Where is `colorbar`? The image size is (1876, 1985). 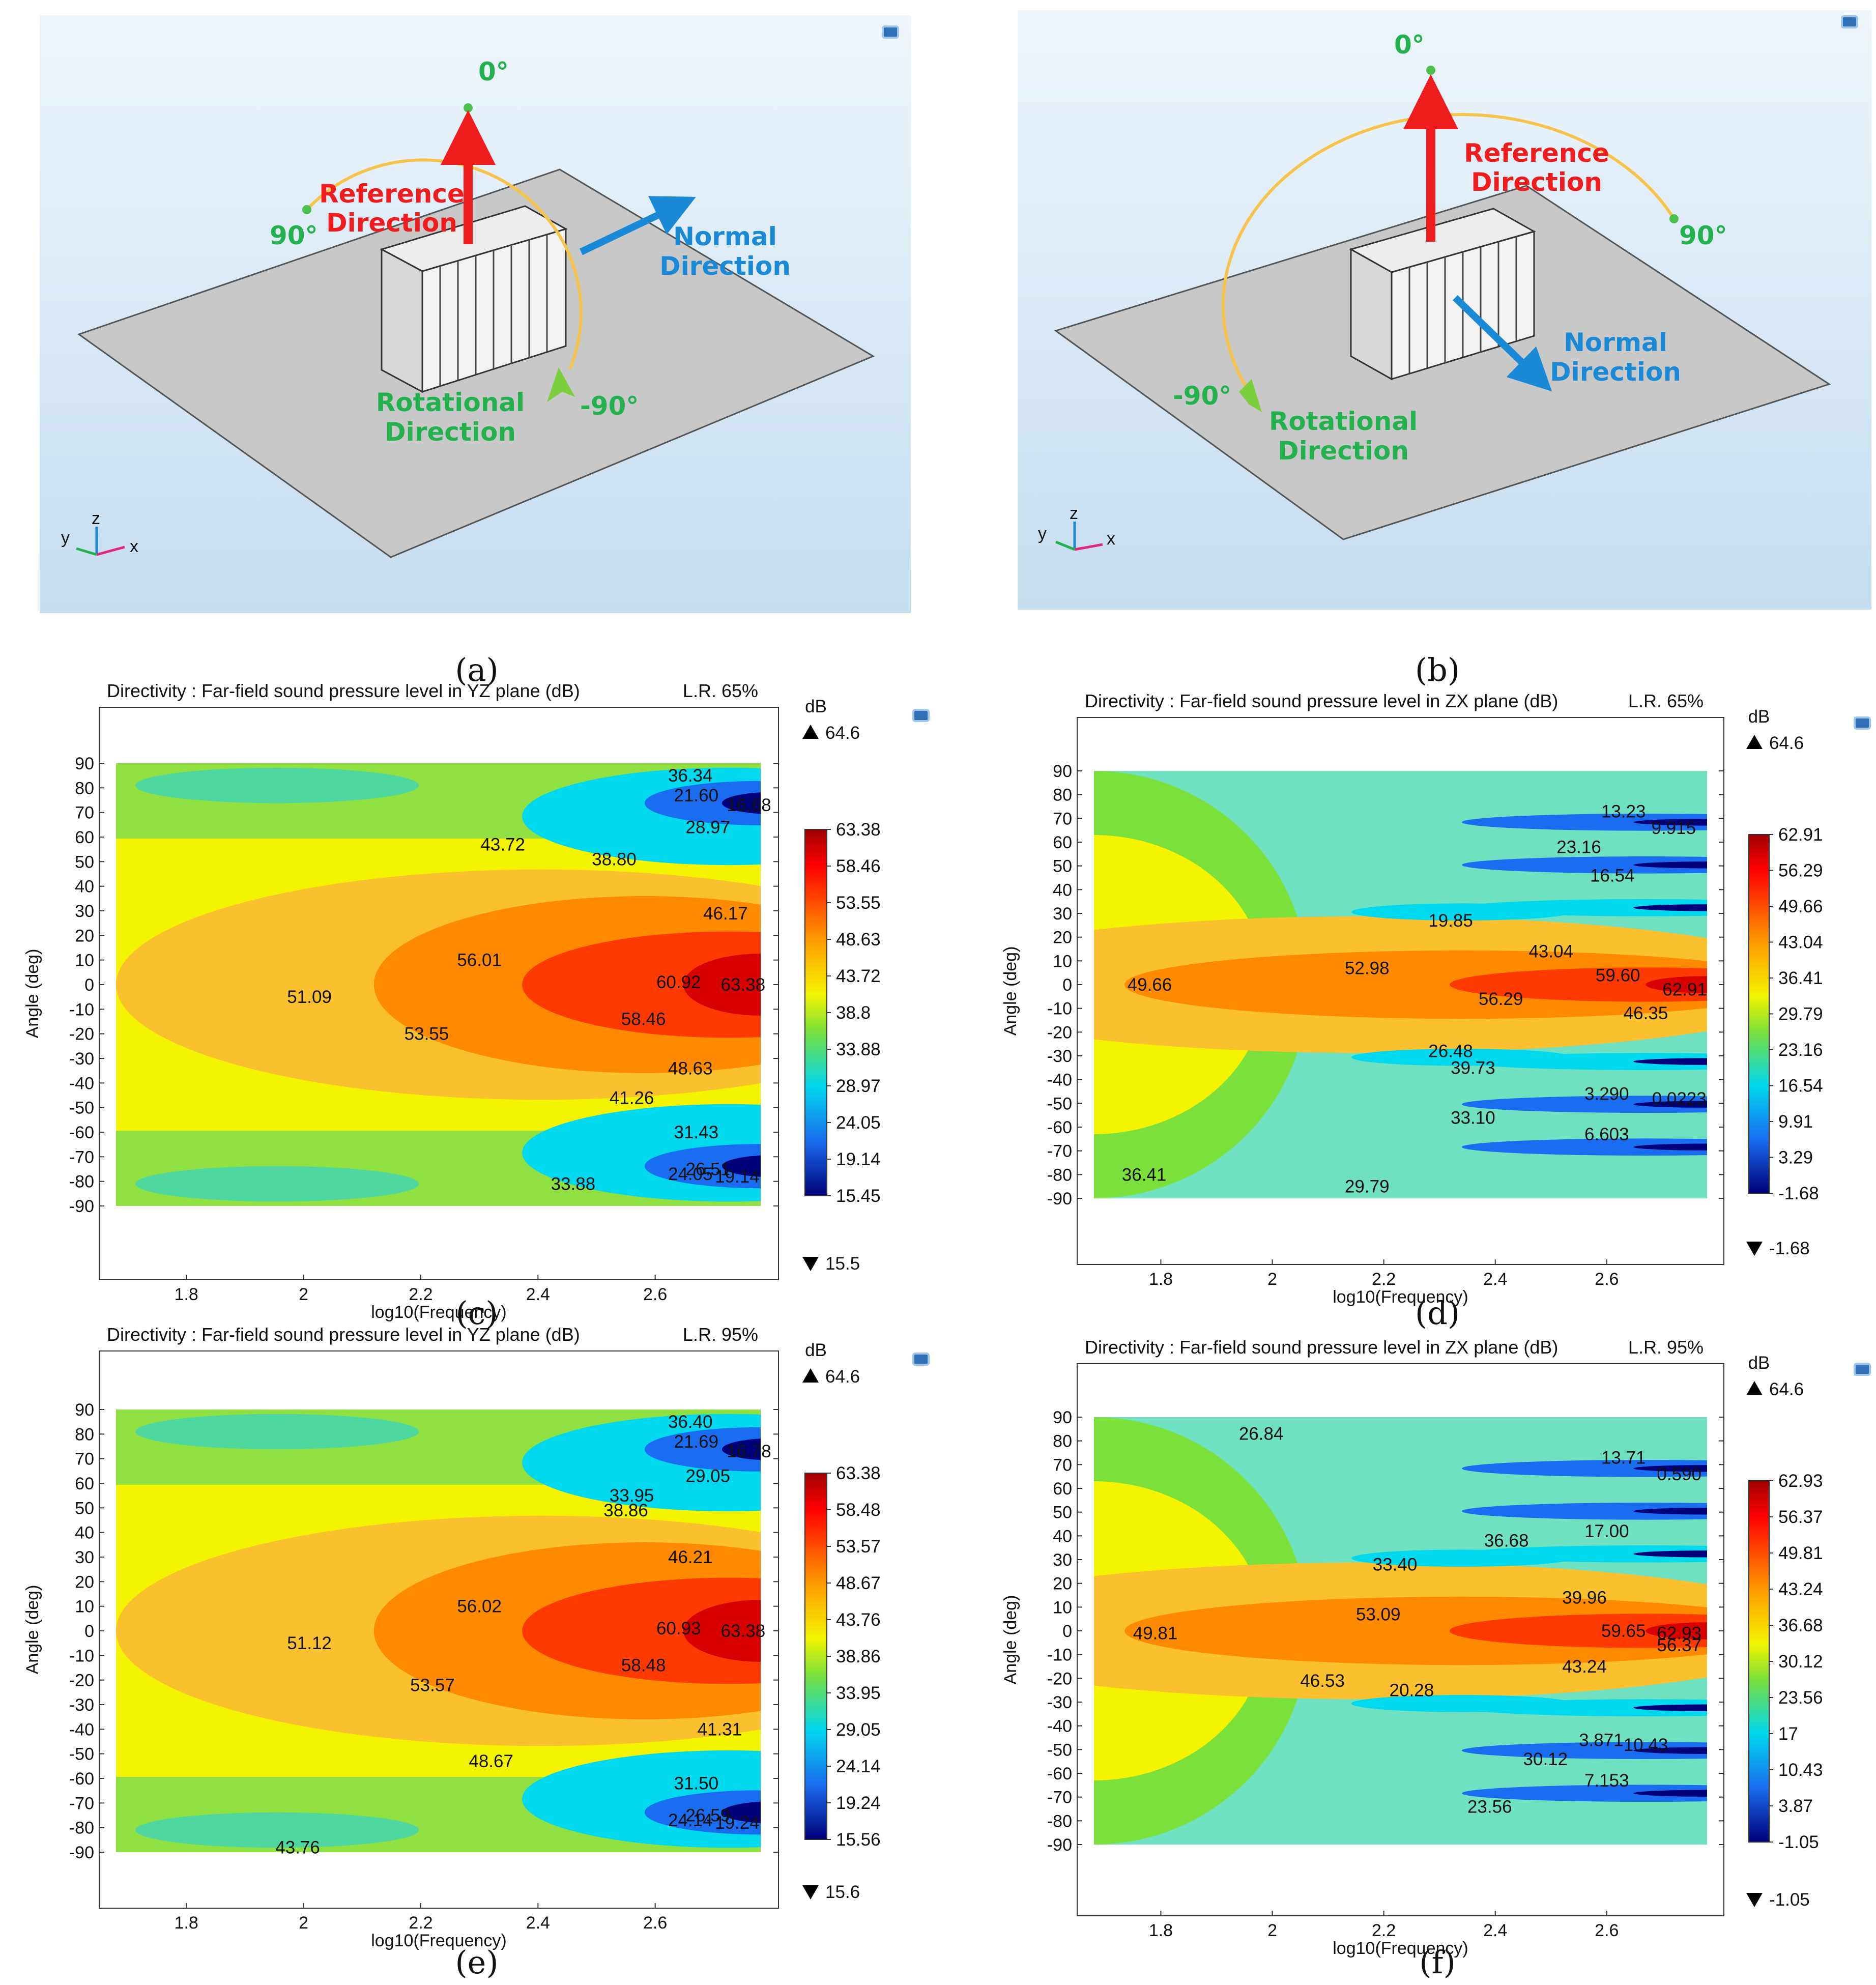
colorbar is located at coordinates (815, 1012).